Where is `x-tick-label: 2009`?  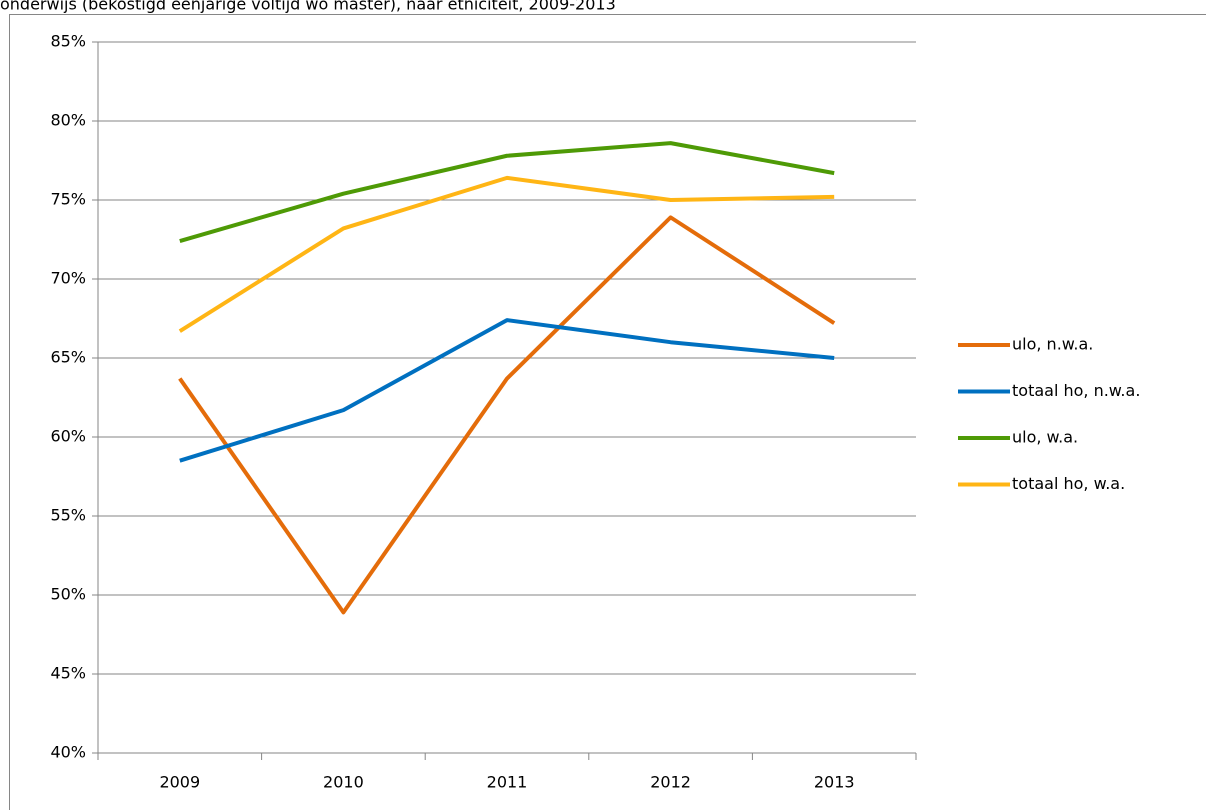
x-tick-label: 2009 is located at coordinates (179, 782).